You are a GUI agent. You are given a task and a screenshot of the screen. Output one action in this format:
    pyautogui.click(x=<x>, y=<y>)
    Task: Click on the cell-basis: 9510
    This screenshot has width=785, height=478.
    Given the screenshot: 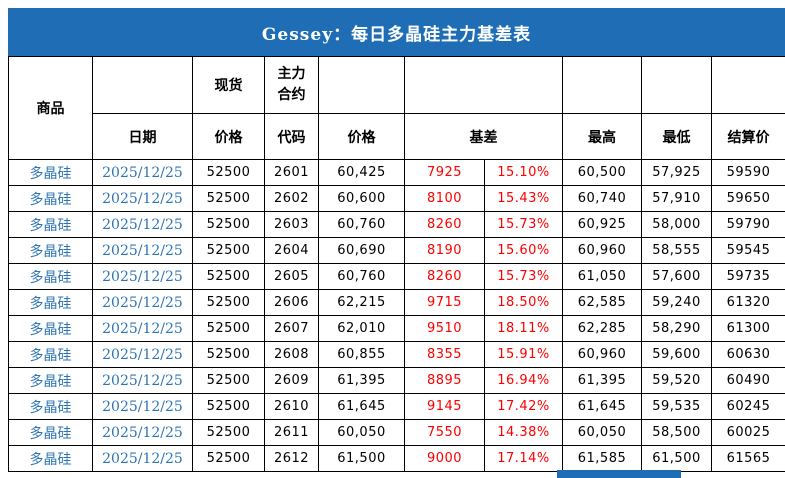 What is the action you would take?
    pyautogui.click(x=444, y=328)
    